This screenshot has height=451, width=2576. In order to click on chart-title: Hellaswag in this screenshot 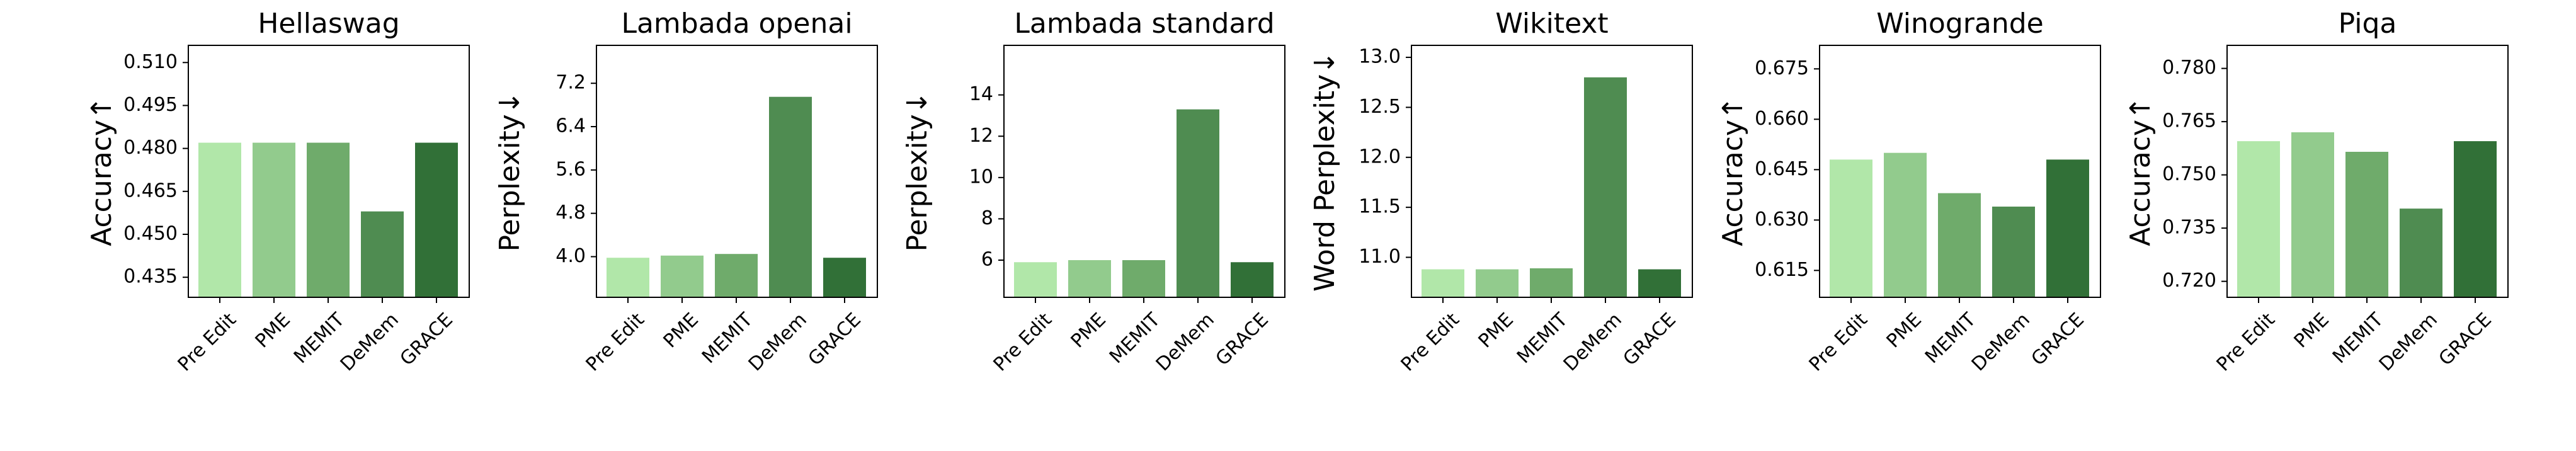, I will do `click(328, 24)`.